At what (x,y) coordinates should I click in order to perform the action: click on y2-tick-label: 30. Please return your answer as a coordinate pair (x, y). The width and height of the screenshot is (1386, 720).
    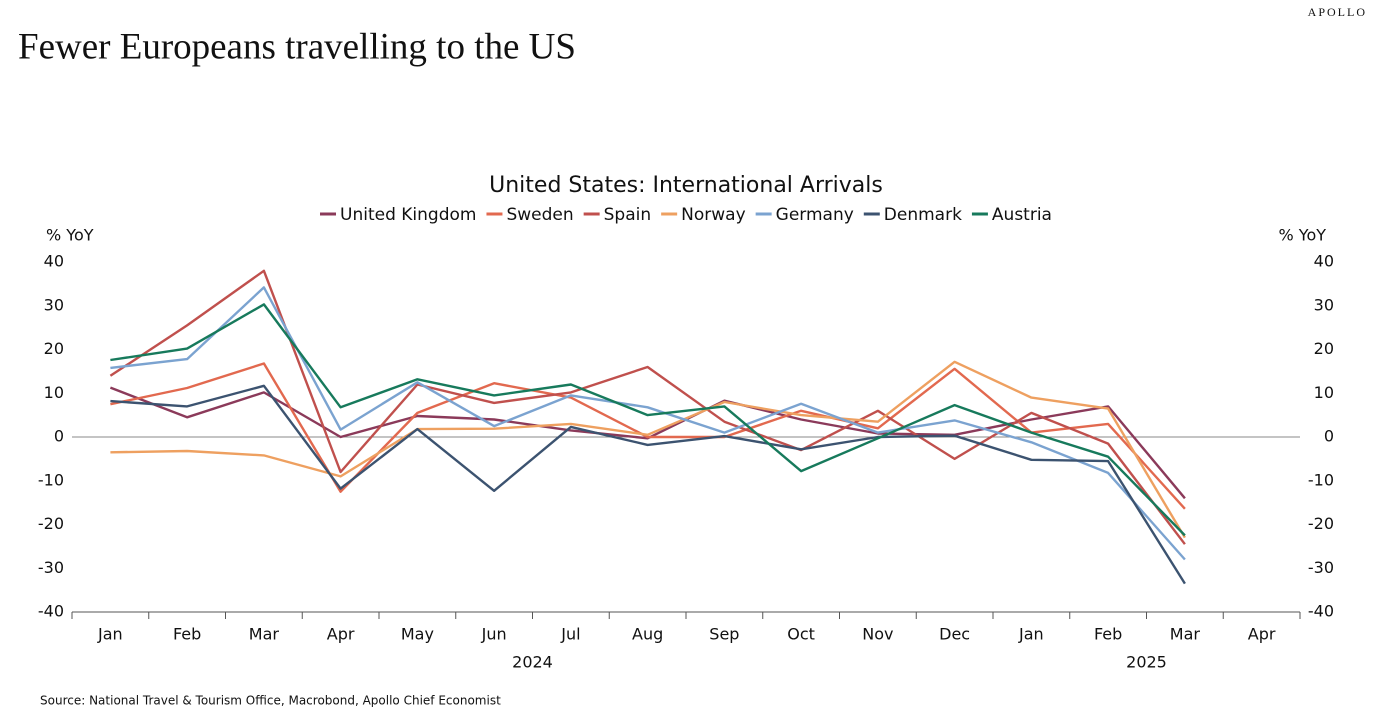
    Looking at the image, I should click on (1324, 304).